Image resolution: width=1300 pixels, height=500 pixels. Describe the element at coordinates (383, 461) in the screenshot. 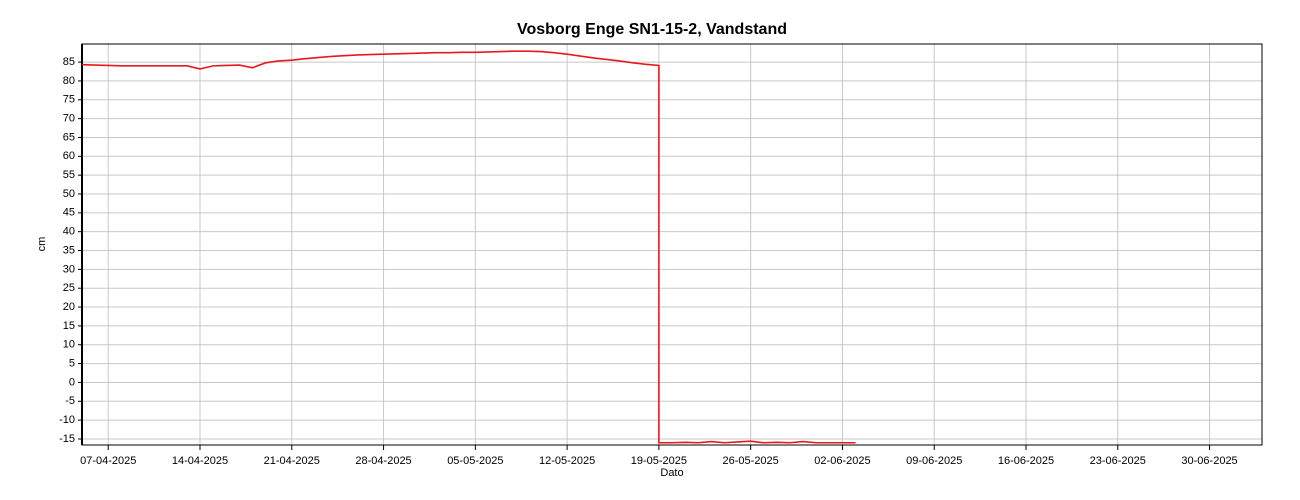

I see `x-tick-label: 28-04-2025` at that location.